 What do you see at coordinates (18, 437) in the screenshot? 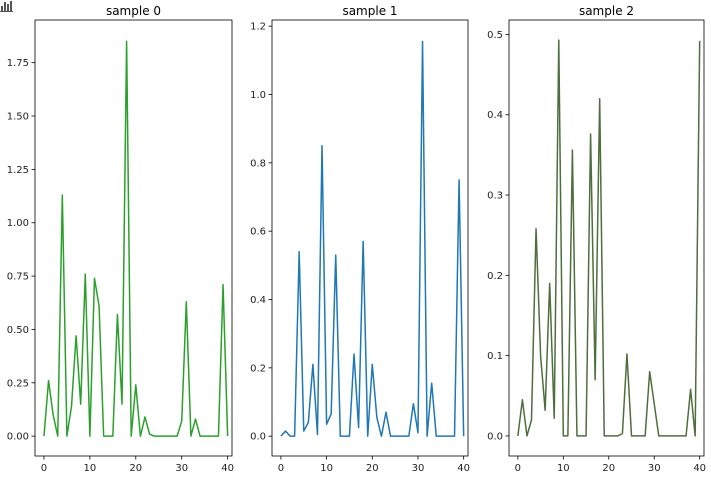
I see `y-tick-label: 0.00` at bounding box center [18, 437].